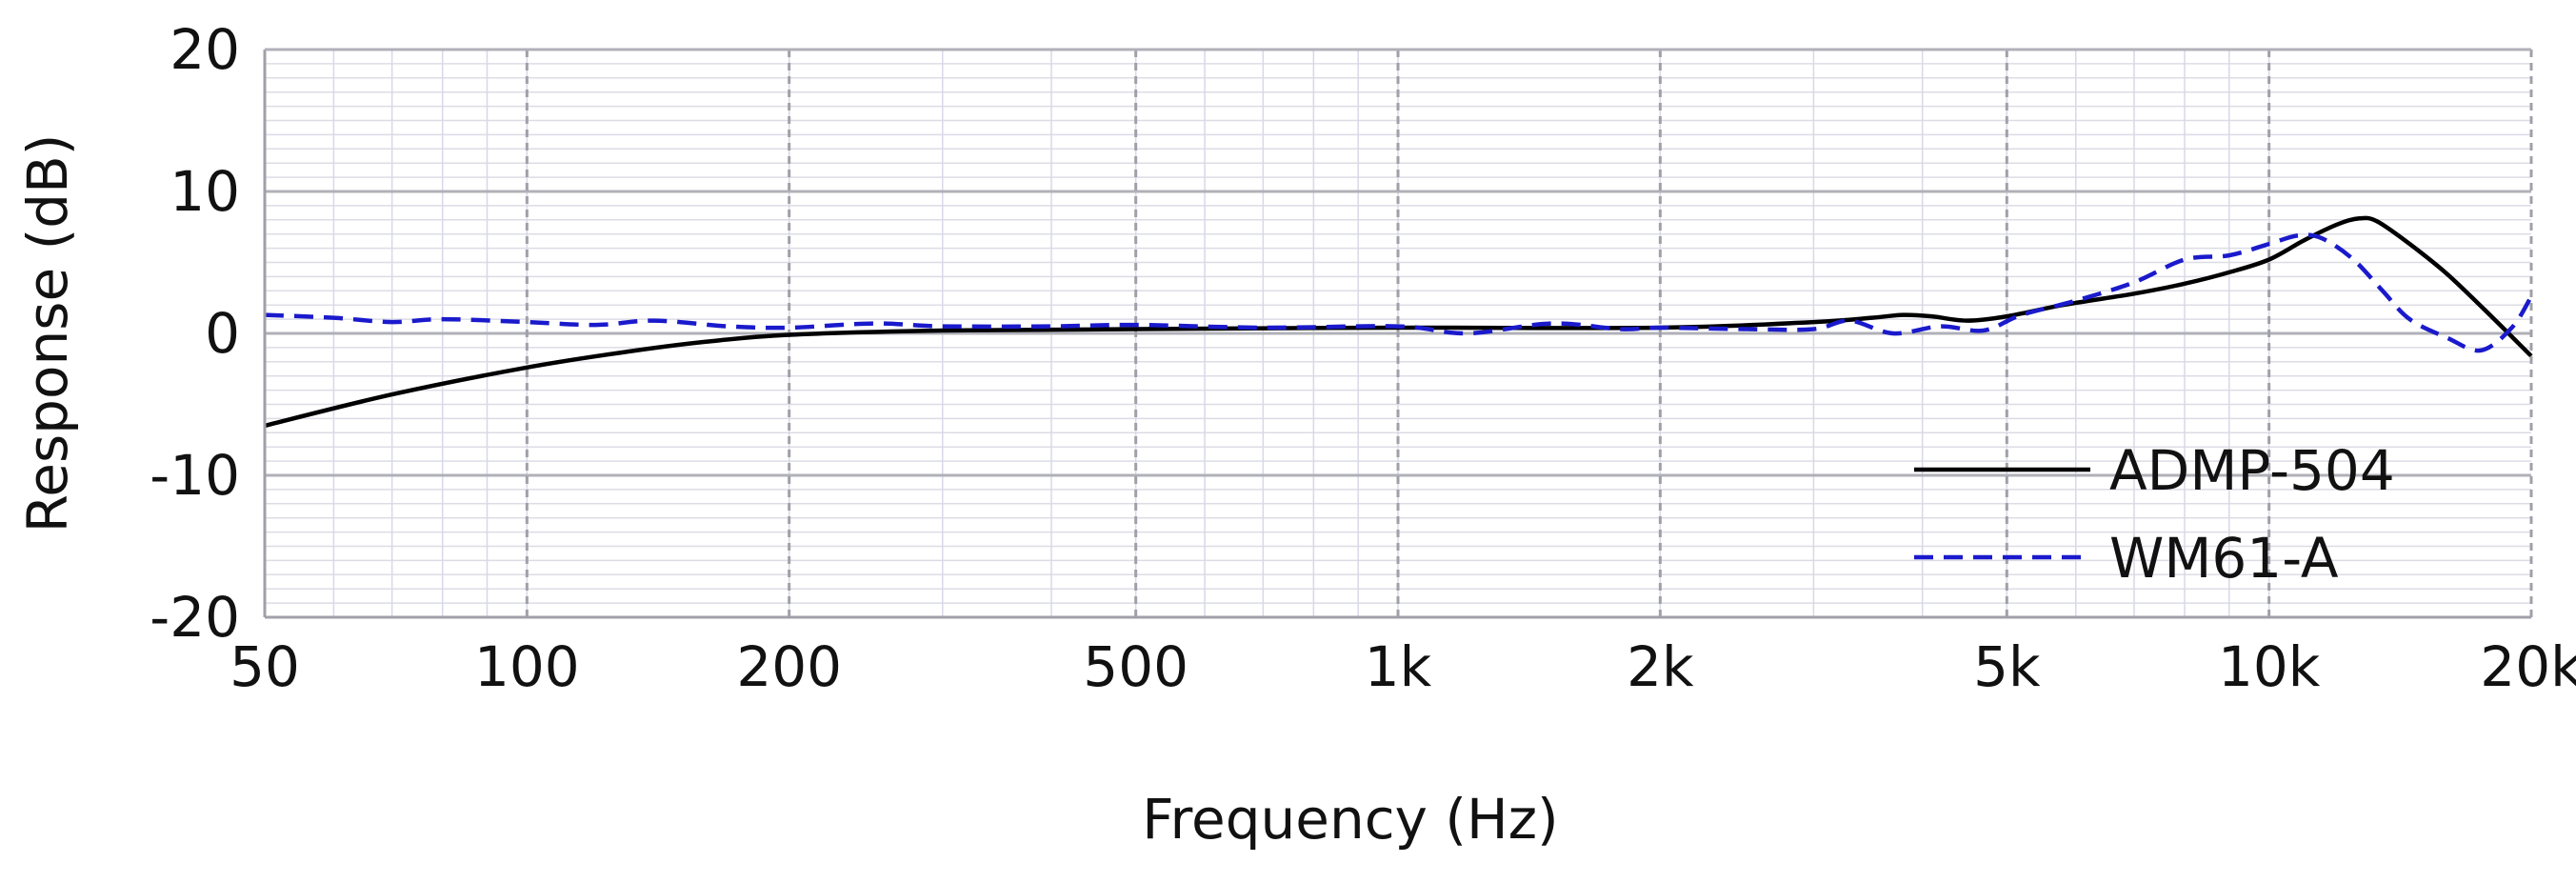 The width and height of the screenshot is (2576, 883). Describe the element at coordinates (789, 666) in the screenshot. I see `x-tick-label: 200` at that location.